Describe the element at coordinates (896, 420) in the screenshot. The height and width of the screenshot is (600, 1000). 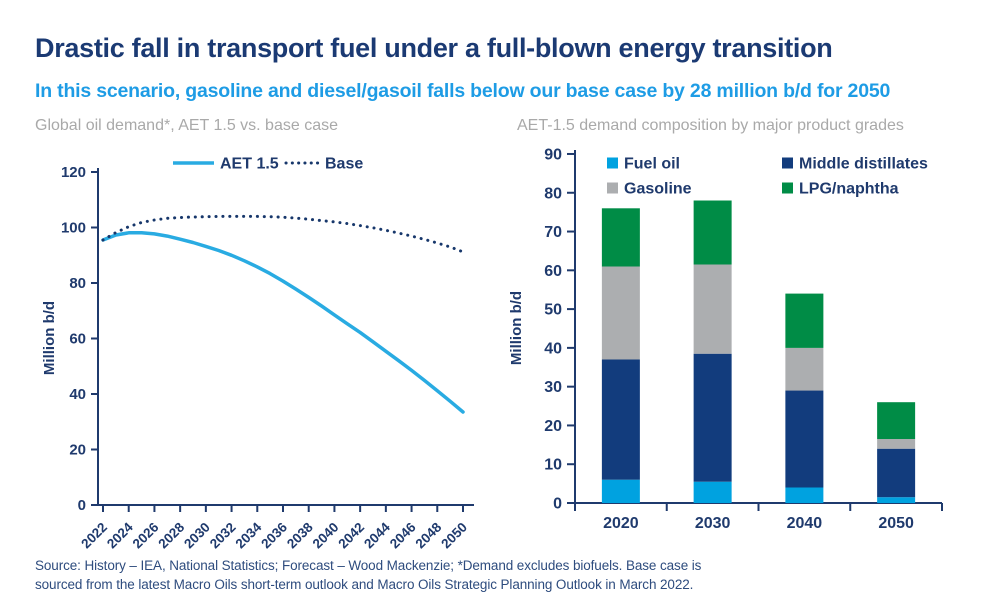
I see `bar-segment-2050-lpg-naphtha` at that location.